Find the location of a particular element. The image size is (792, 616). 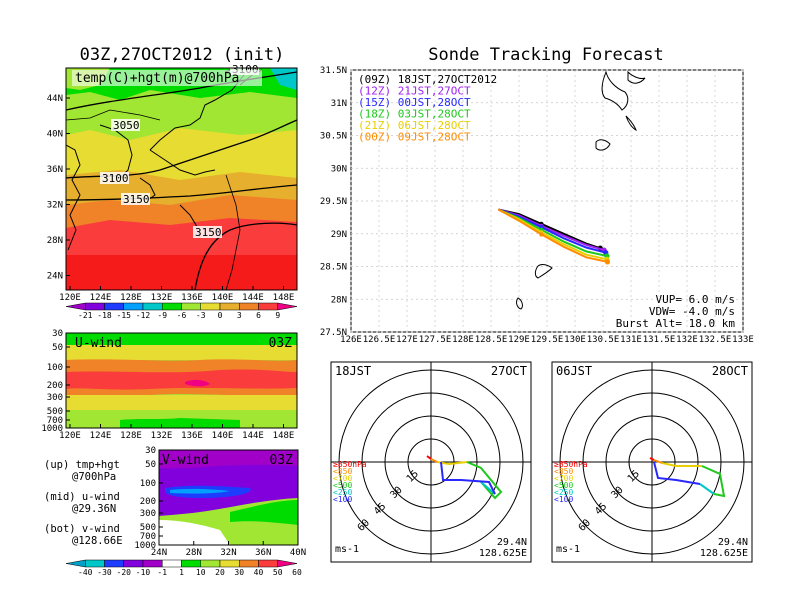

side-legend-line: @700hPa is located at coordinates (94, 477).